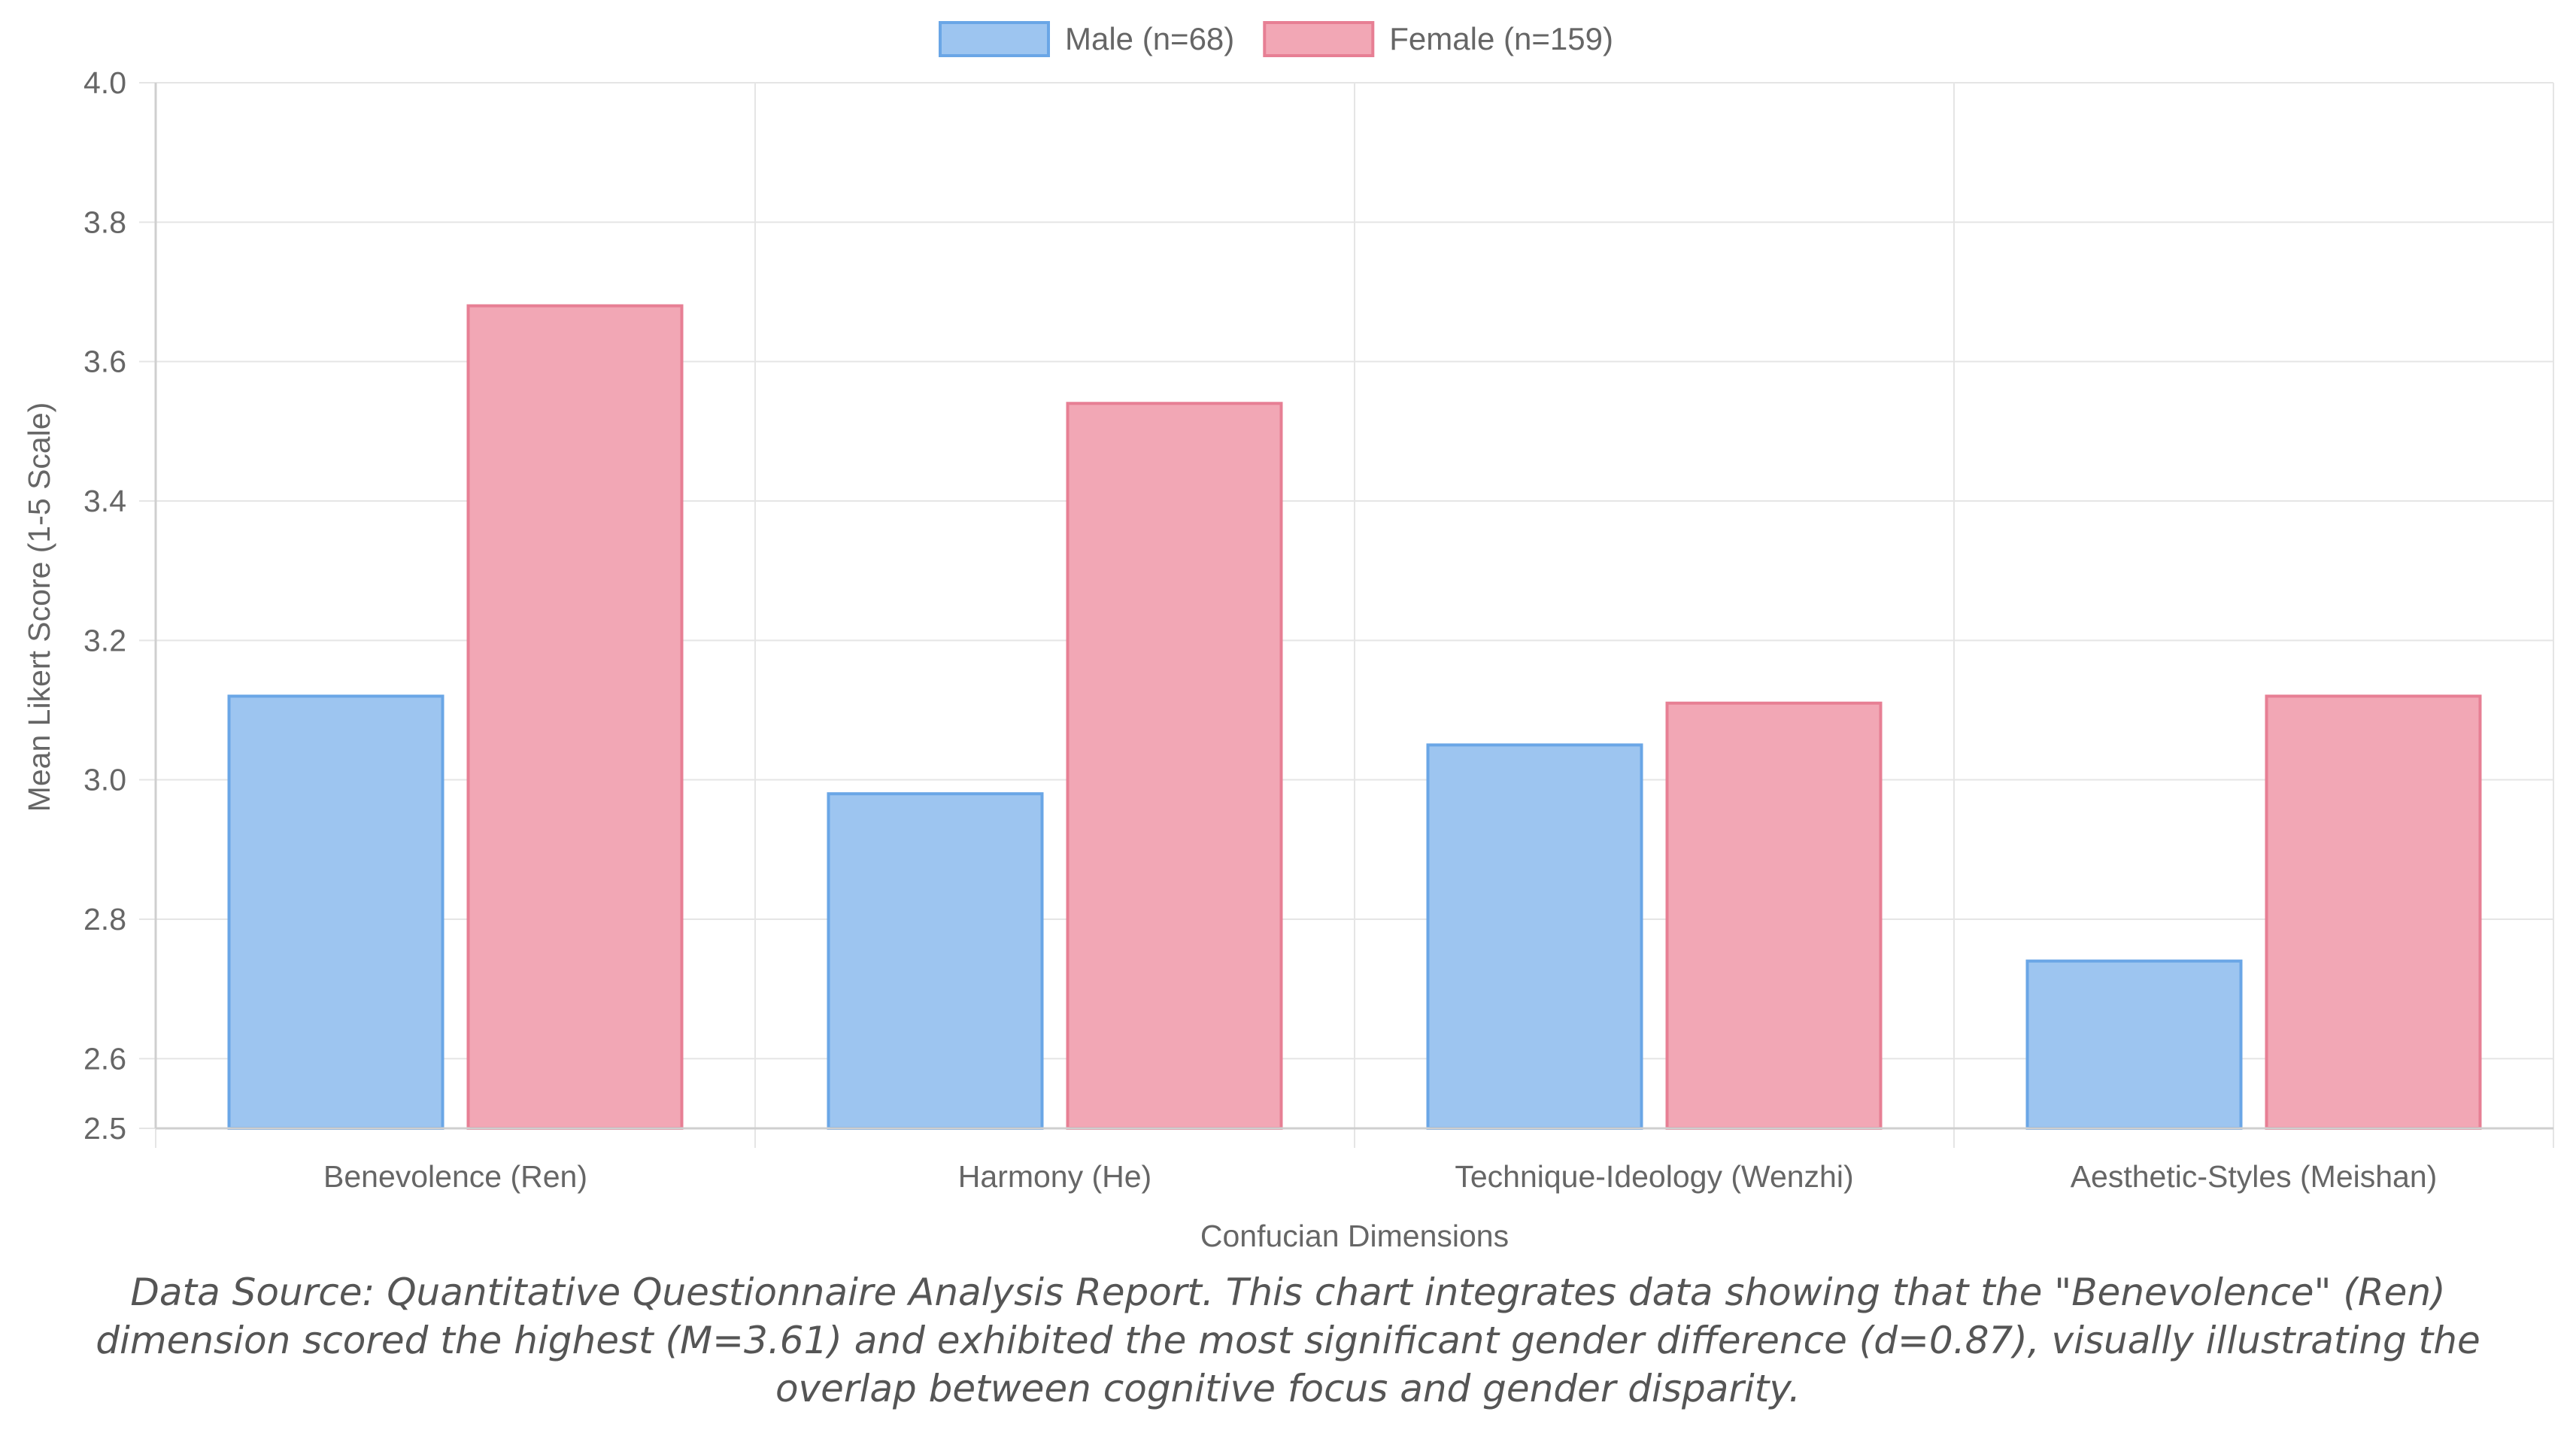  What do you see at coordinates (104, 362) in the screenshot?
I see `y-tick-label: 3.6` at bounding box center [104, 362].